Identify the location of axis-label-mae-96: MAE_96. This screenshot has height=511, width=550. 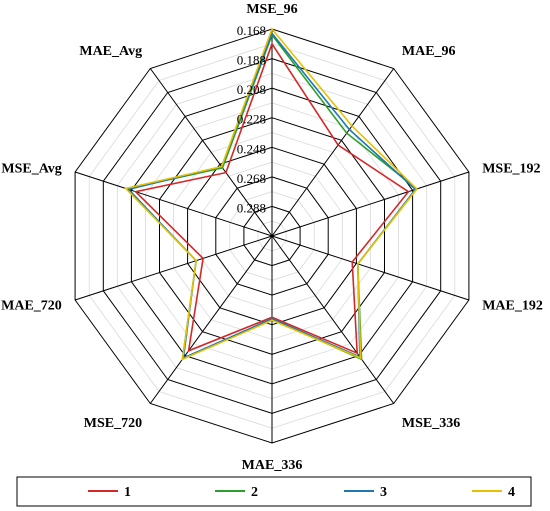
(429, 51).